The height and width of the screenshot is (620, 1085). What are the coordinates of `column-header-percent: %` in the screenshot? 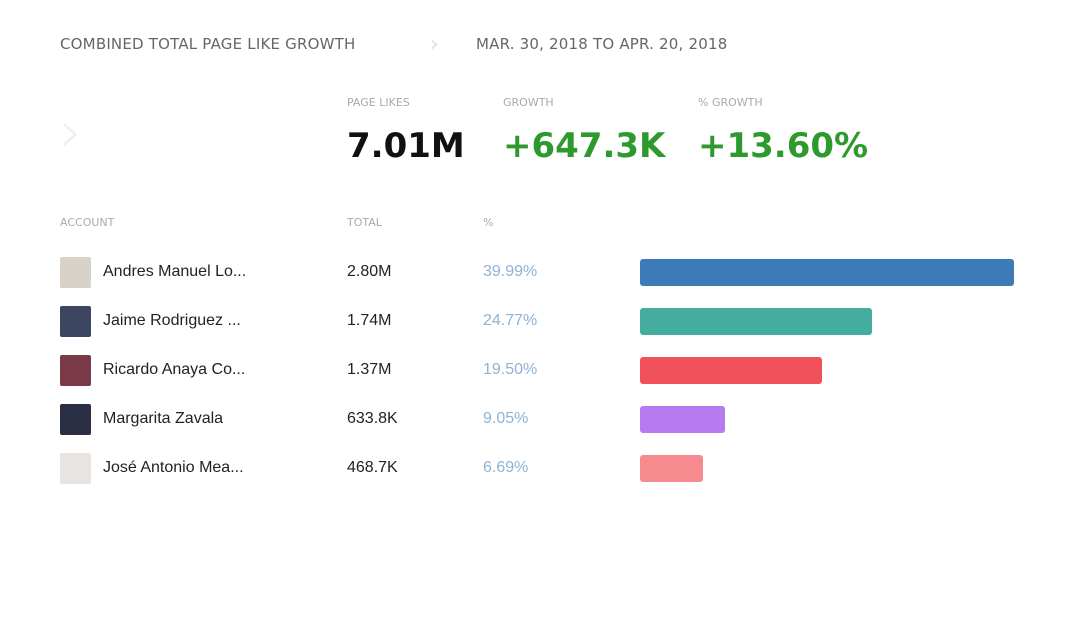 It's located at (488, 222).